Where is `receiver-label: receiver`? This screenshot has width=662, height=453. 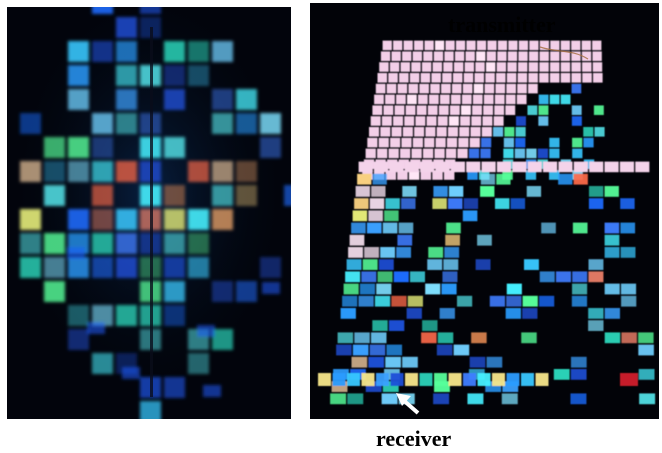 receiver-label: receiver is located at coordinates (414, 438).